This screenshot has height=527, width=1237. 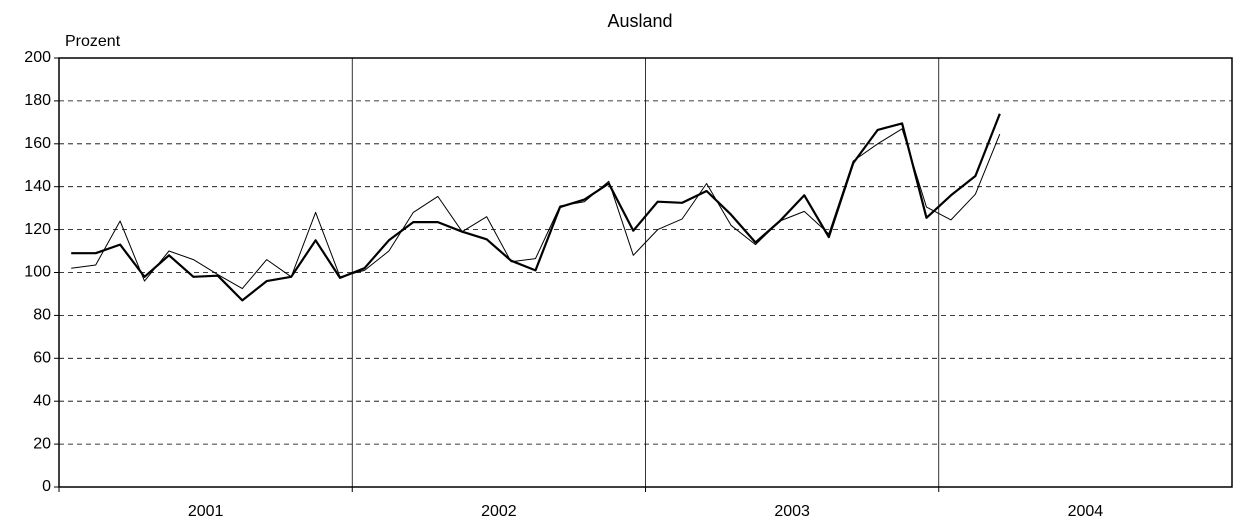 What do you see at coordinates (46, 486) in the screenshot?
I see `y-tick-label: 0` at bounding box center [46, 486].